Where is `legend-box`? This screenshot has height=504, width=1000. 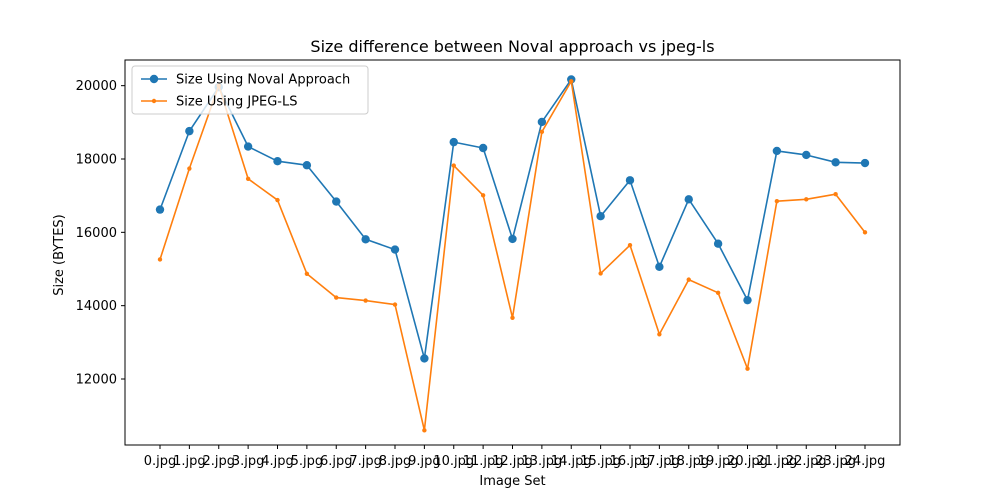
legend-box is located at coordinates (250, 90).